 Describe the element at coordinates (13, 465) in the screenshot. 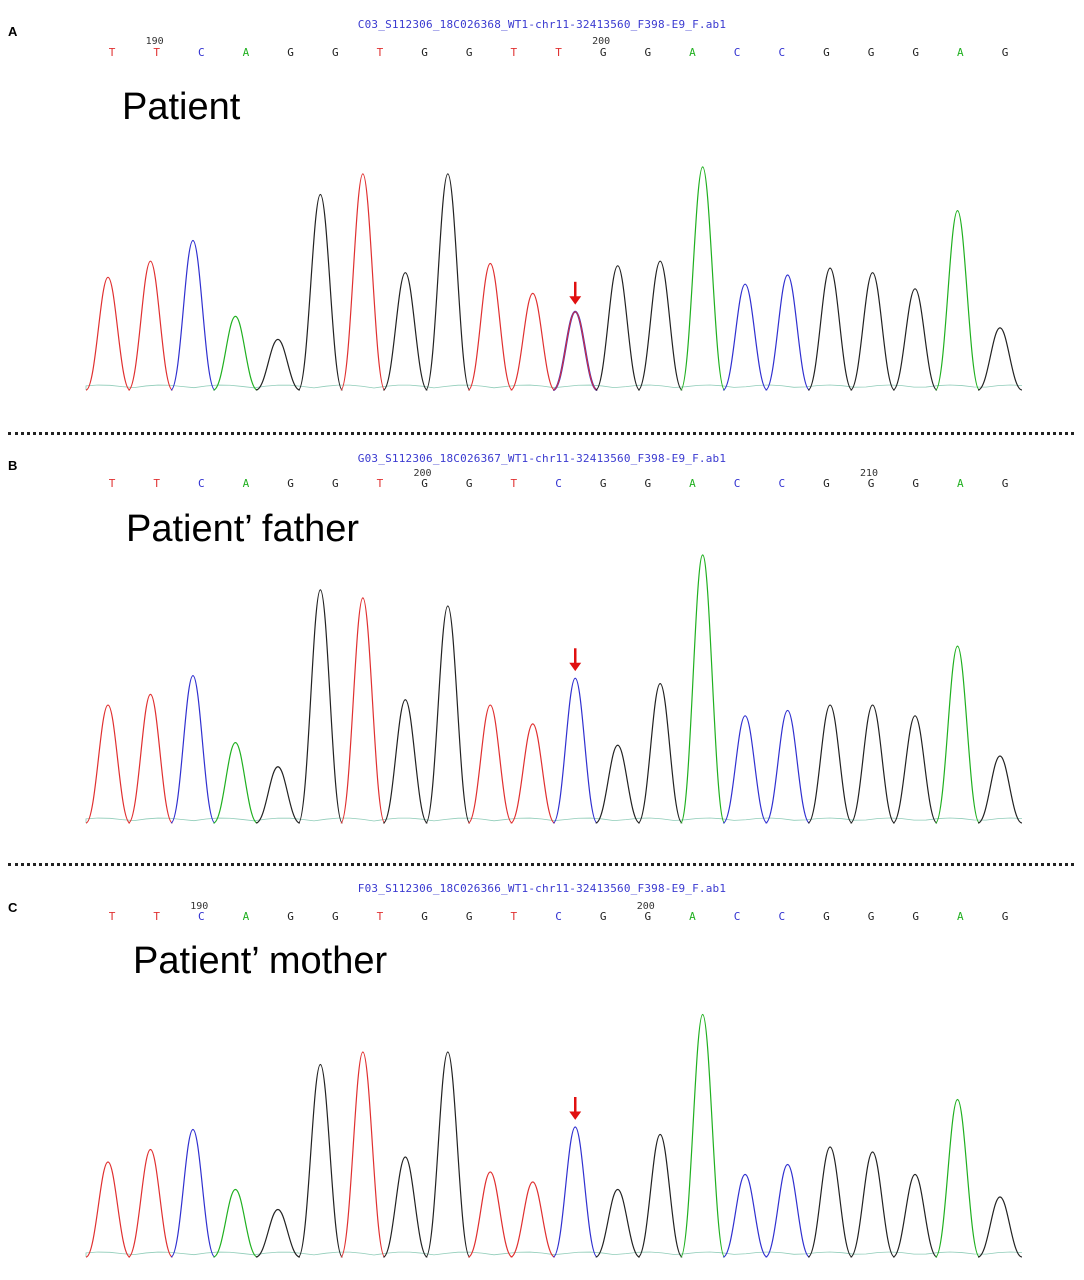

I see `panel-letter: B` at that location.